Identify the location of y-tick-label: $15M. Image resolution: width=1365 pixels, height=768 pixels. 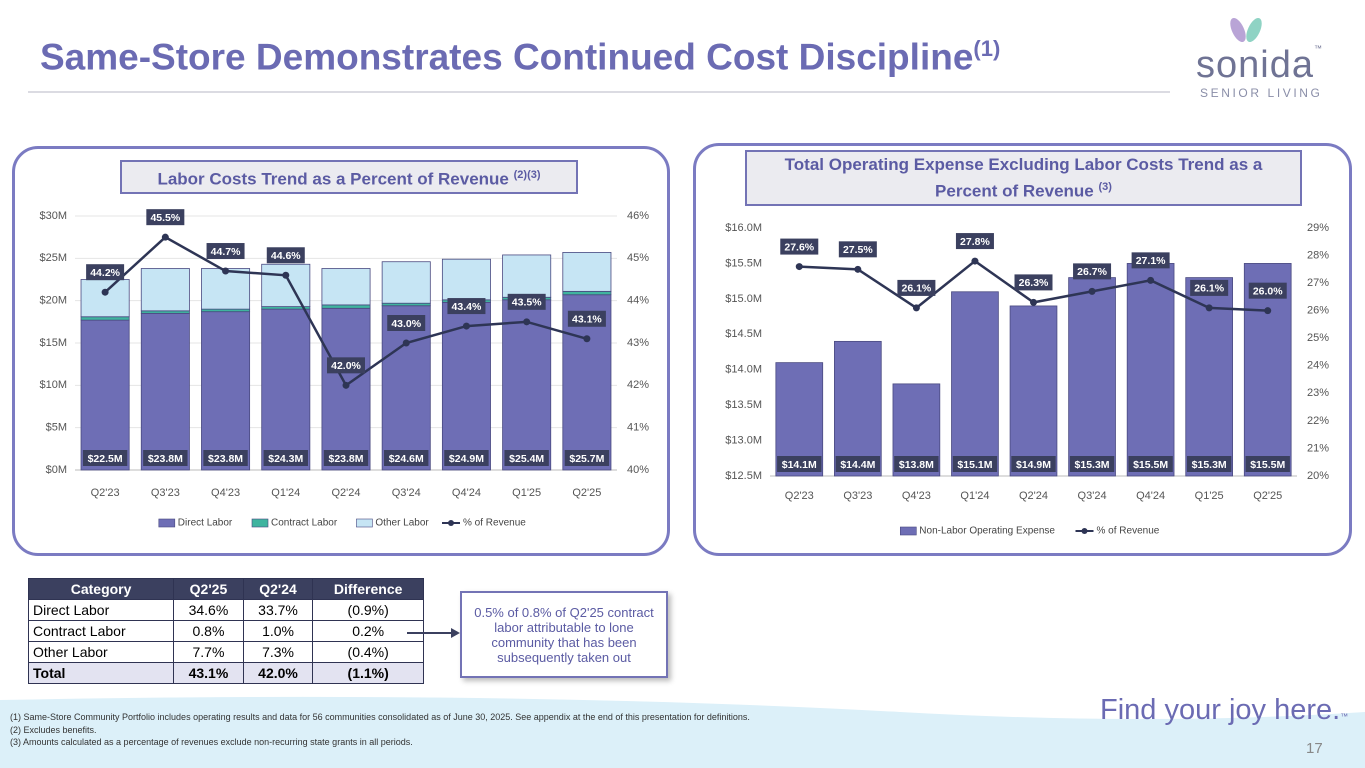
(53, 343).